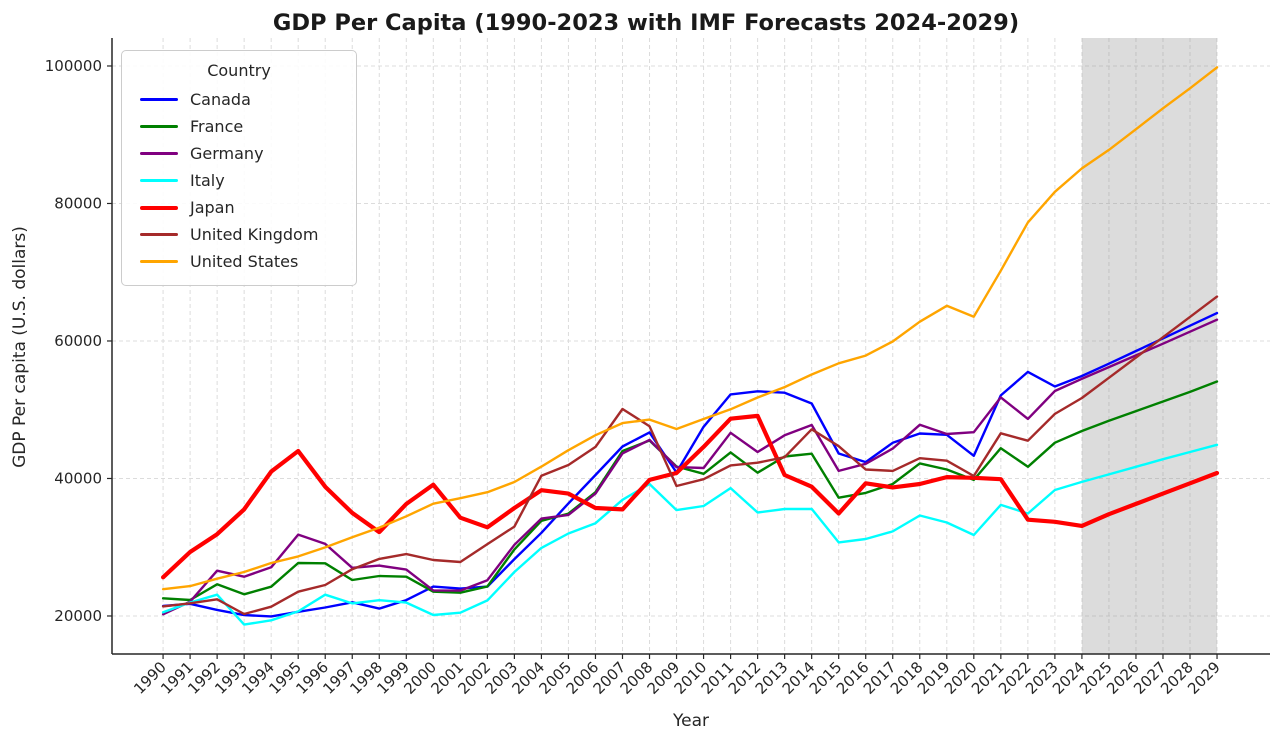 This screenshot has height=742, width=1280. I want to click on legend-label-france: France, so click(217, 126).